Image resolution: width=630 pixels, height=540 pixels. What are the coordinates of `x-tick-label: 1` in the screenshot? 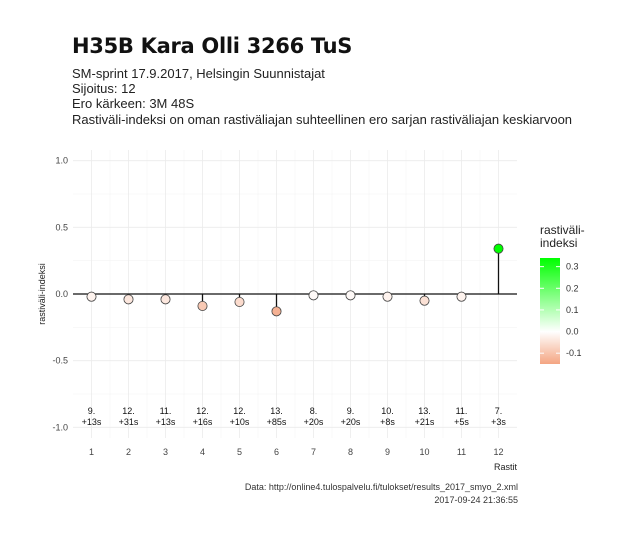 It's located at (91, 452).